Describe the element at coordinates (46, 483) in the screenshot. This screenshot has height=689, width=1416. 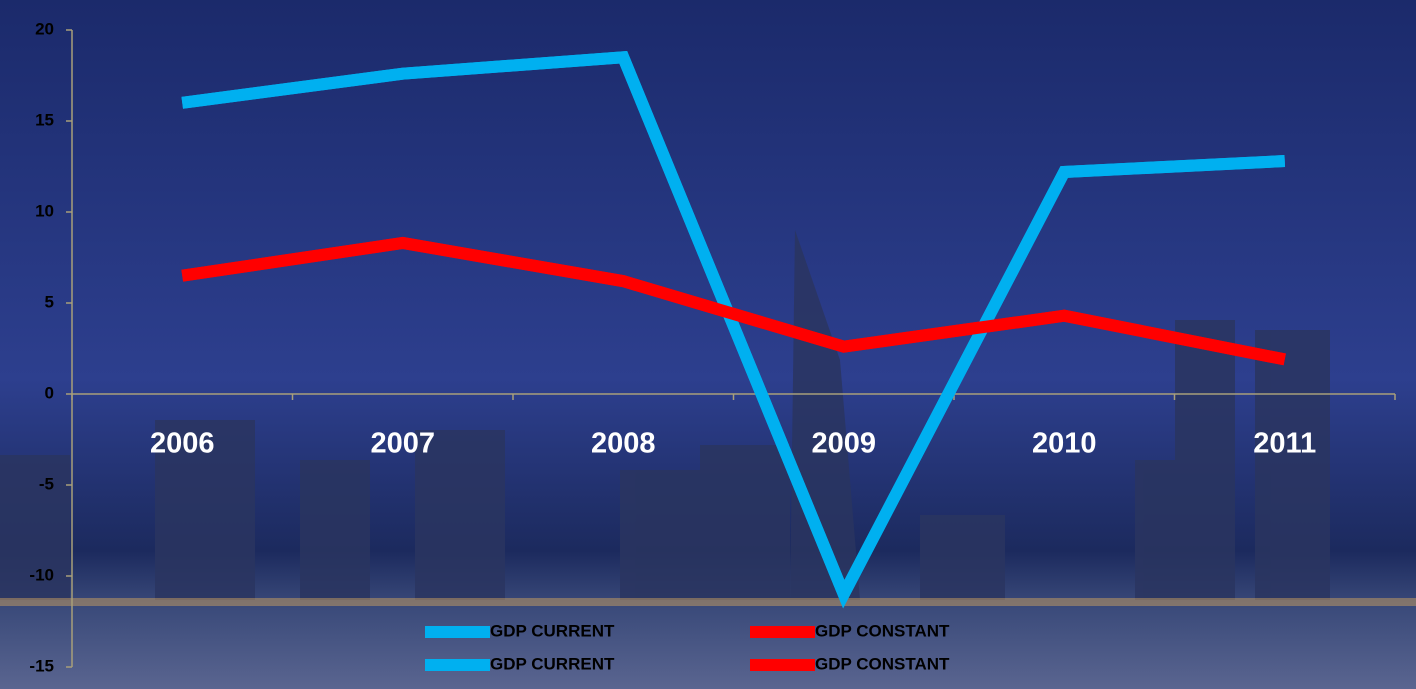
I see `y-tick-label: -5` at that location.